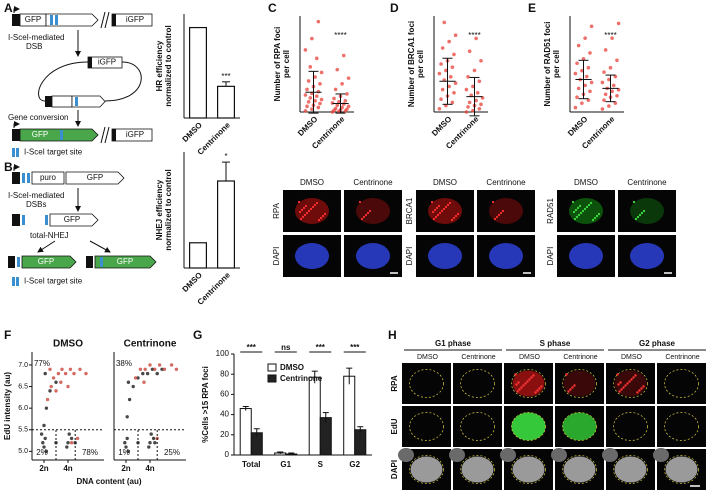 This screenshot has width=709, height=491. Describe the element at coordinates (224, 434) in the screenshot. I see `y-tick-label: 20` at that location.